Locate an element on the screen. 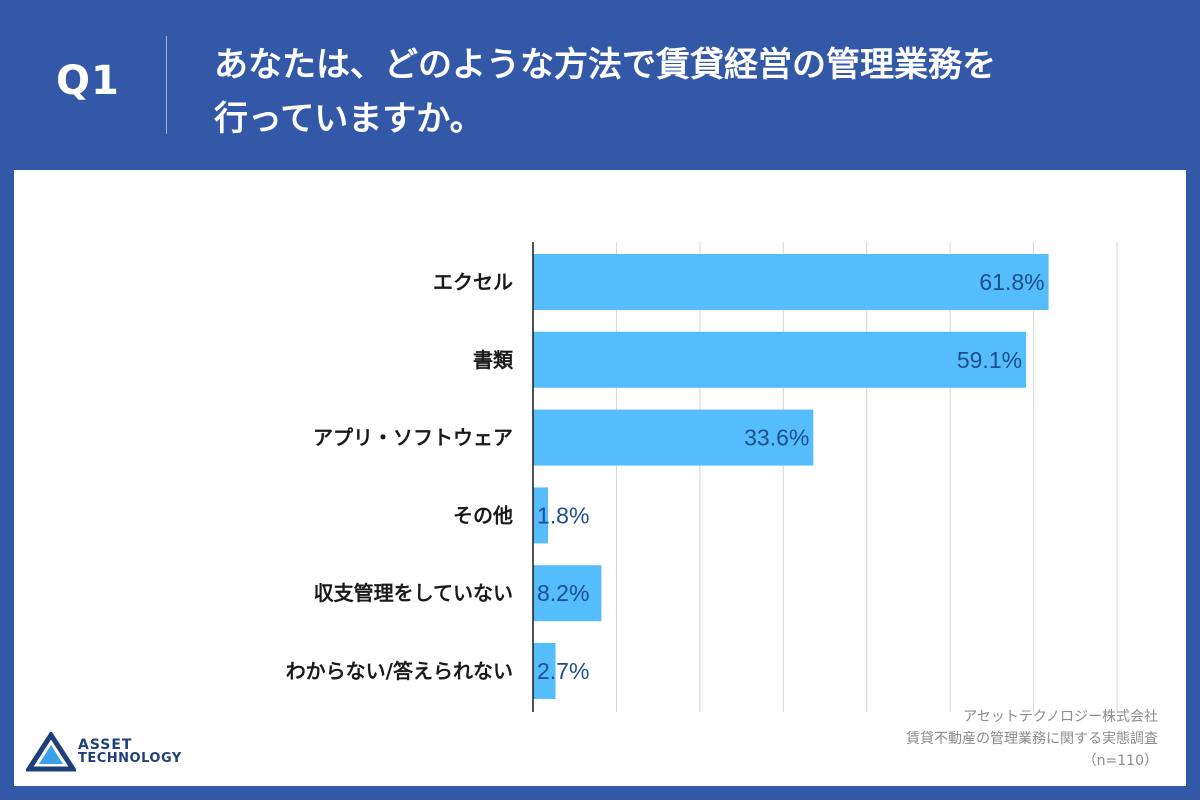 The height and width of the screenshot is (800, 1200). value-label: 61.8% is located at coordinates (1011, 282).